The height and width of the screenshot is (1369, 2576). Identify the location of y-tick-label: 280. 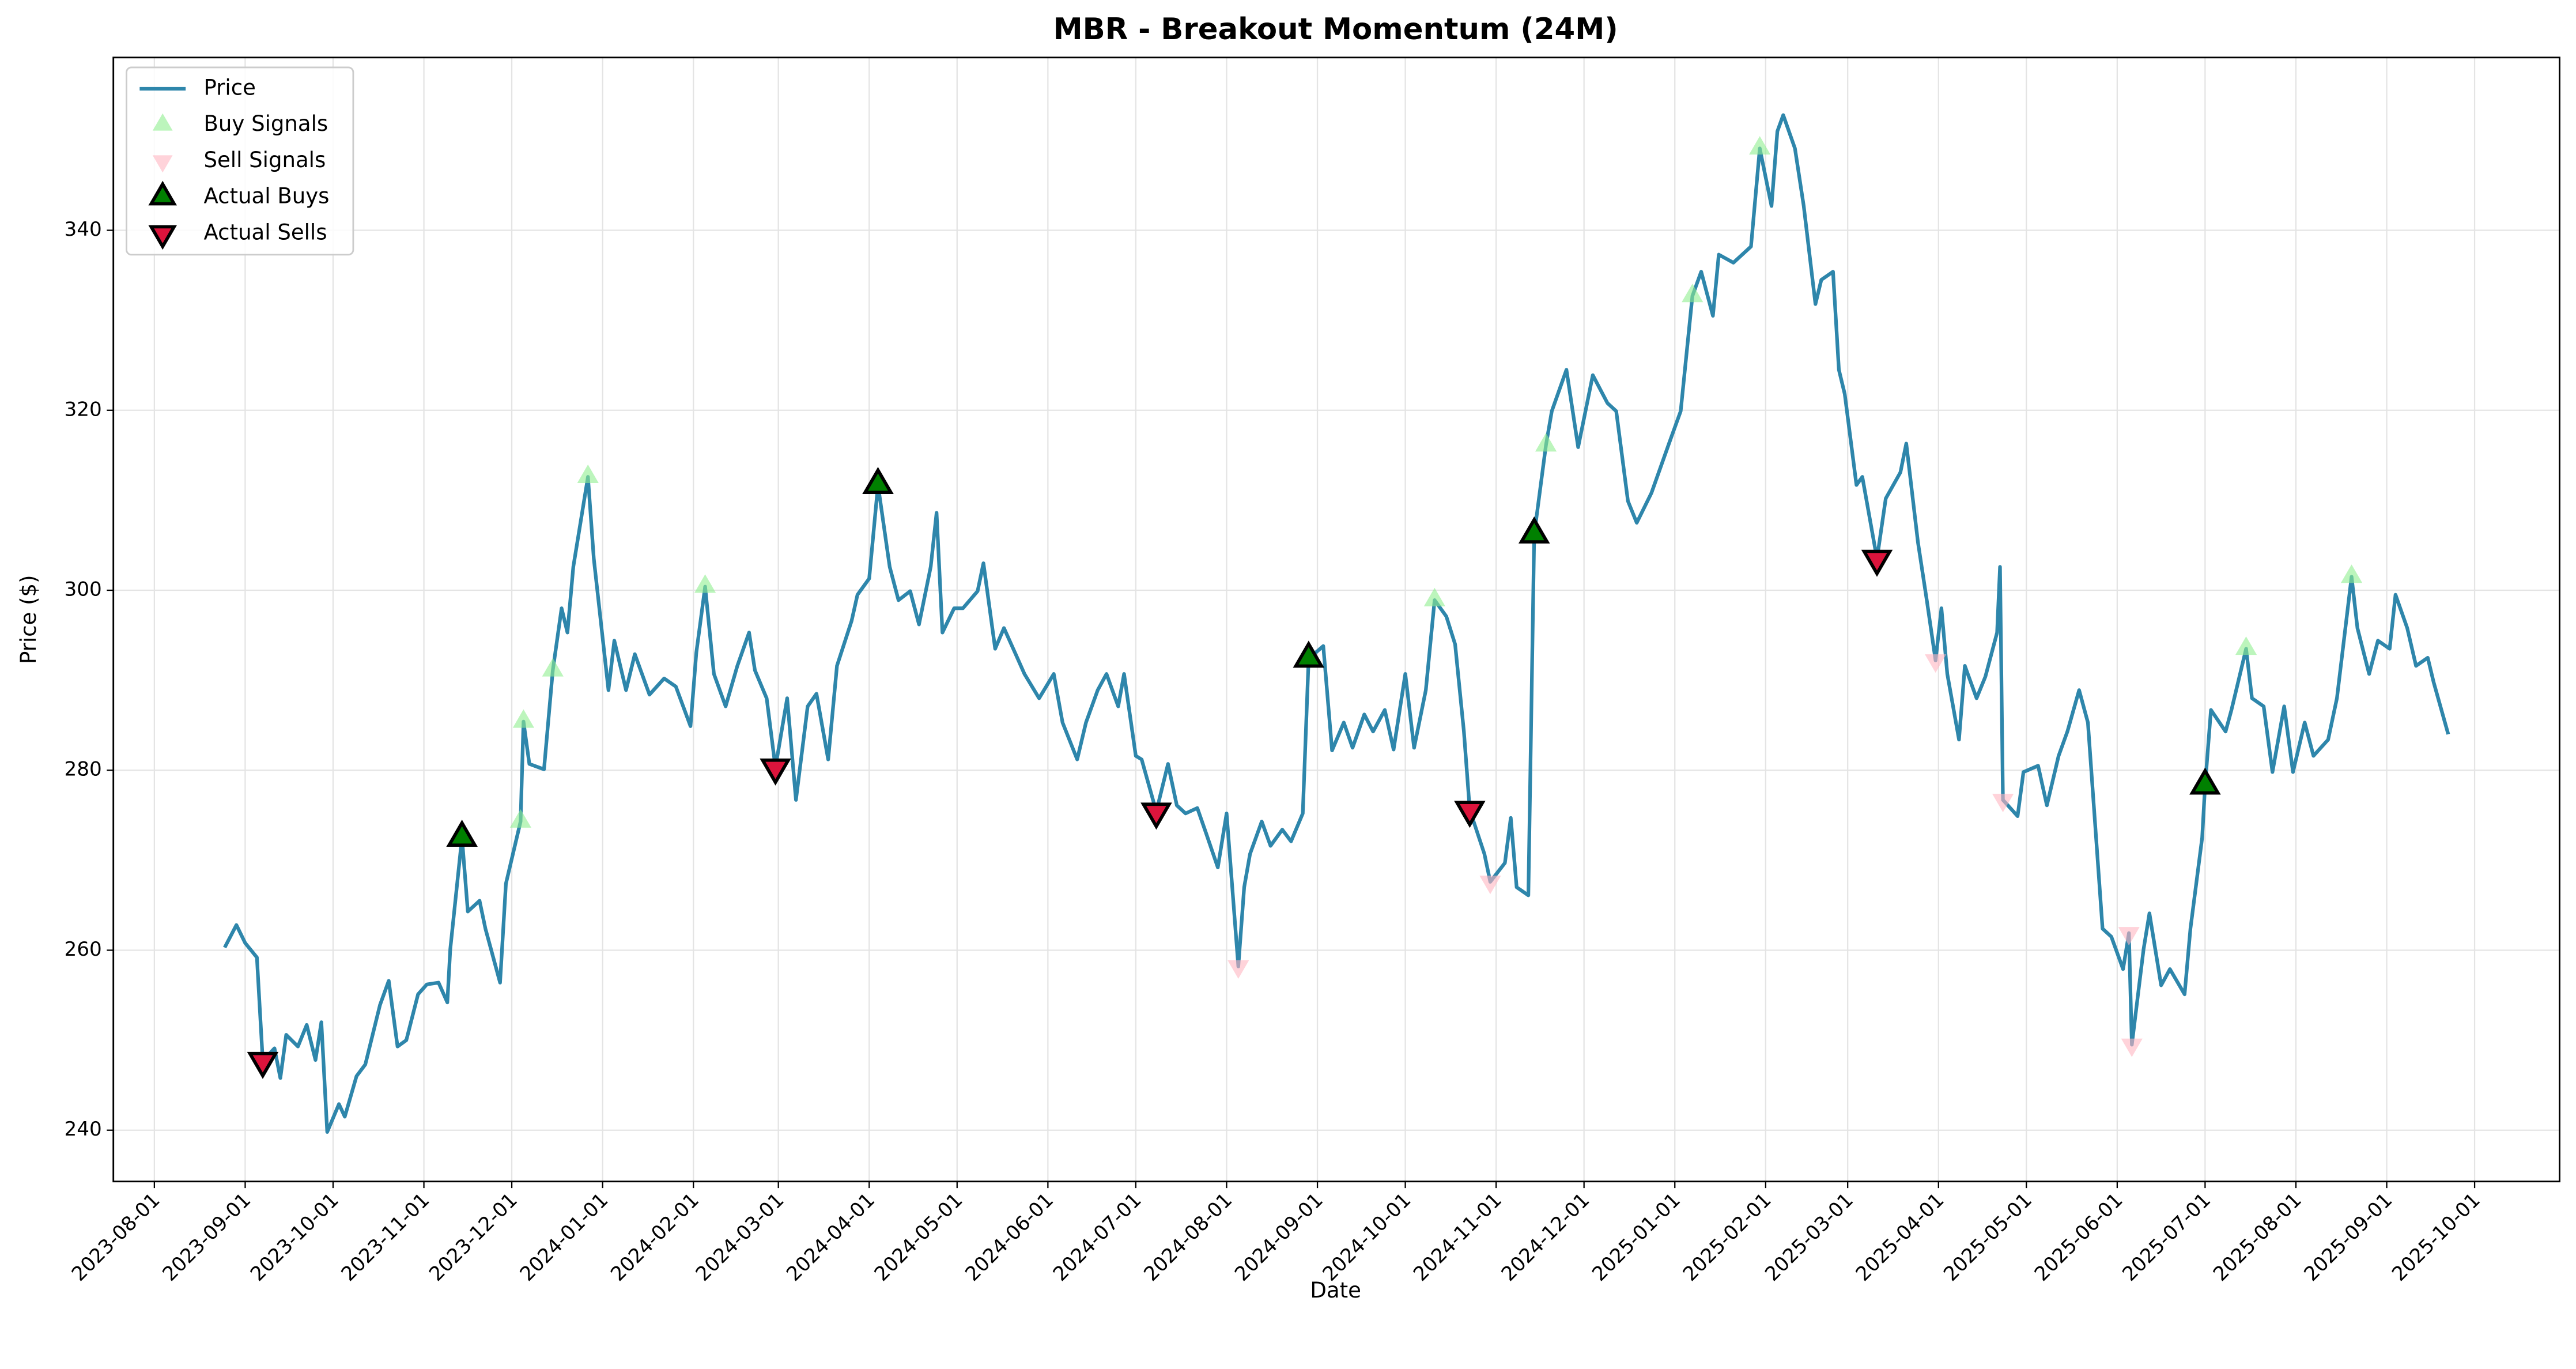
(82, 769).